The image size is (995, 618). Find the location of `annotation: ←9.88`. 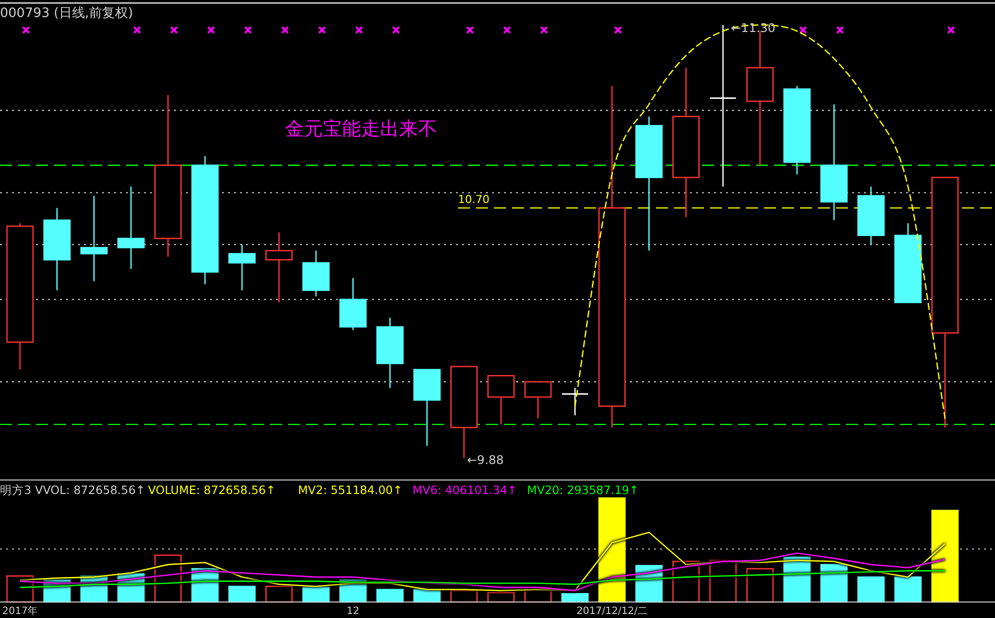

annotation: ←9.88 is located at coordinates (485, 460).